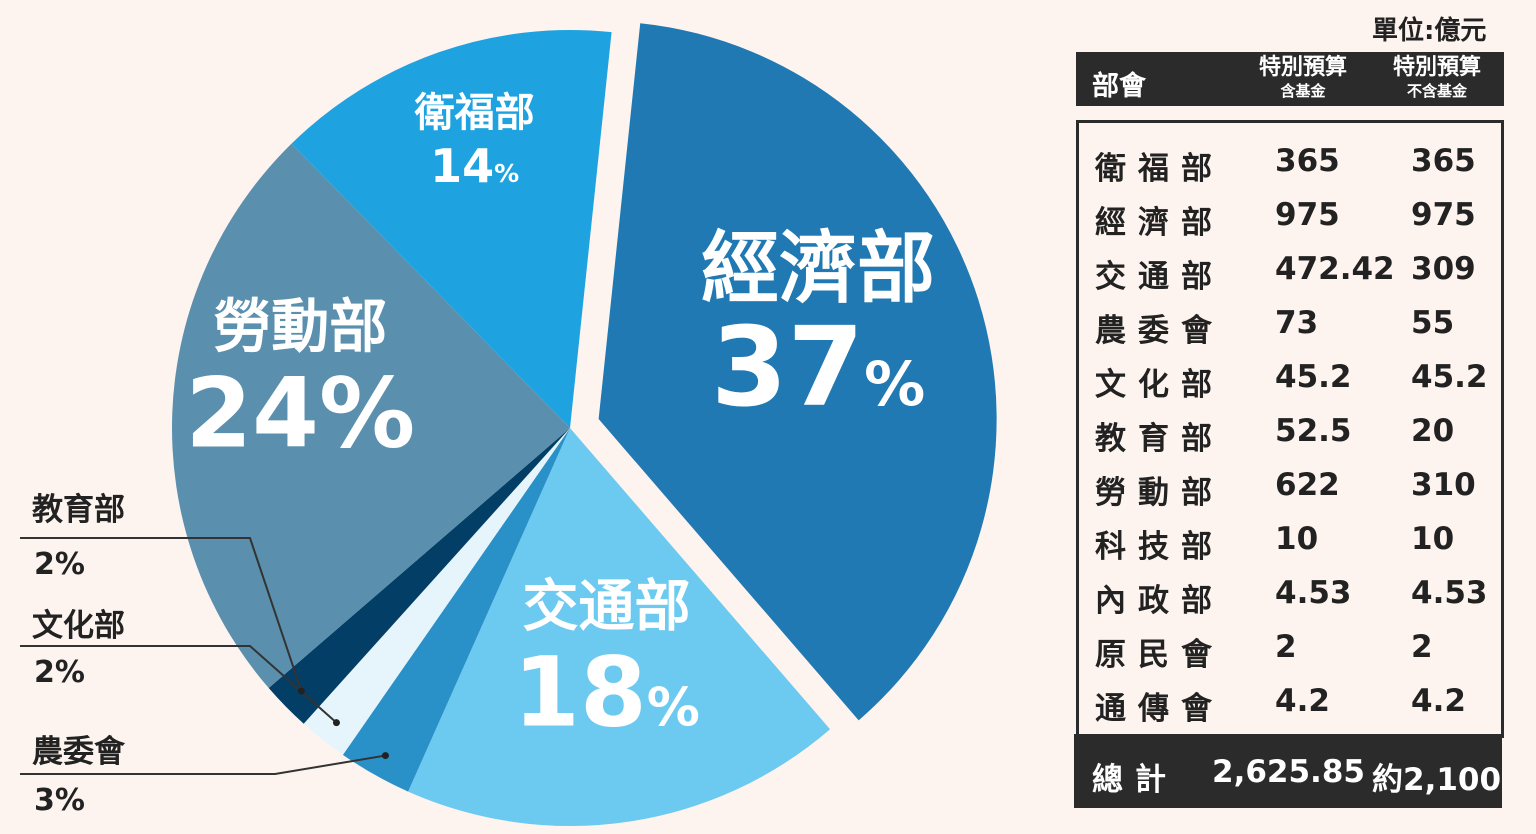 The height and width of the screenshot is (834, 1536). I want to click on table-row: 交通部 472.42 309, so click(1290, 268).